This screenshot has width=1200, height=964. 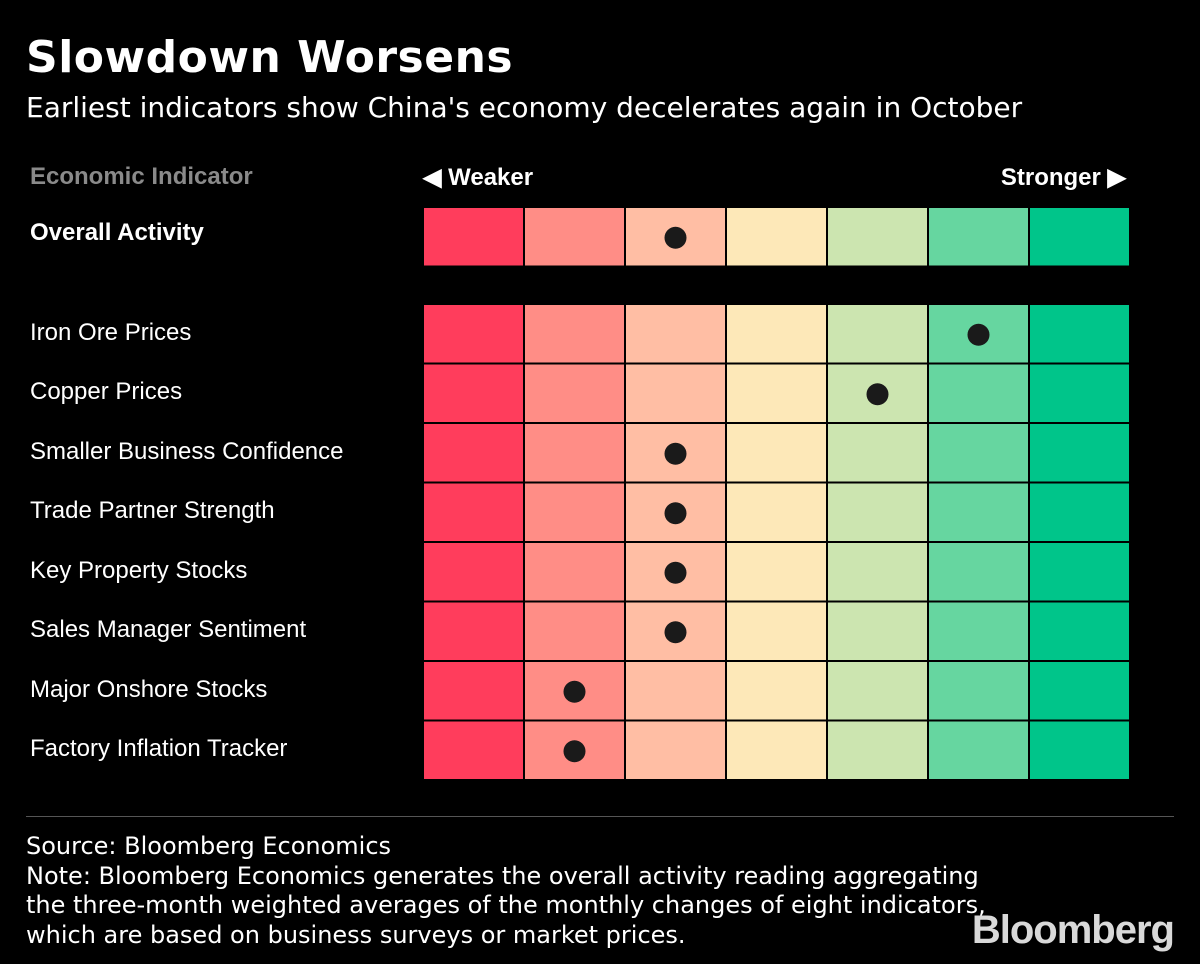 What do you see at coordinates (1073, 930) in the screenshot?
I see `bloomberg-logo: Bloomberg` at bounding box center [1073, 930].